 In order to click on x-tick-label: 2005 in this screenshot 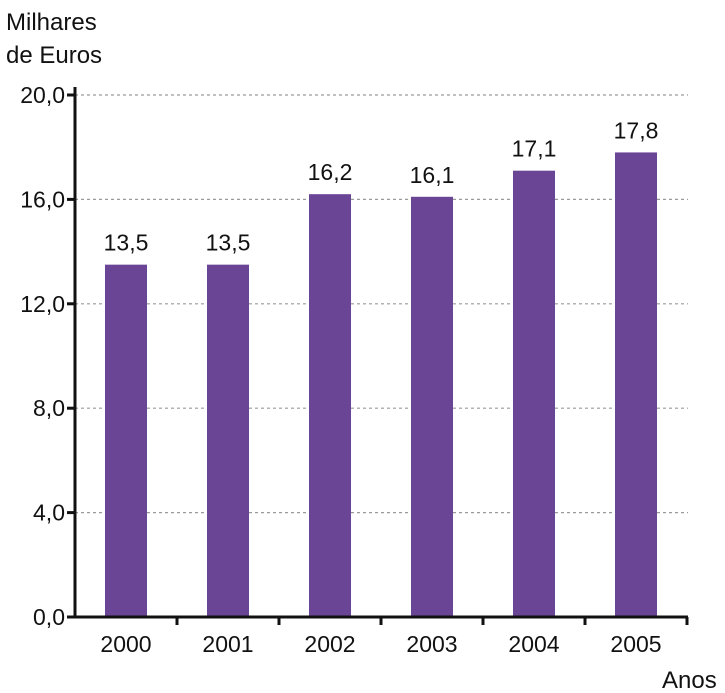, I will do `click(635, 644)`.